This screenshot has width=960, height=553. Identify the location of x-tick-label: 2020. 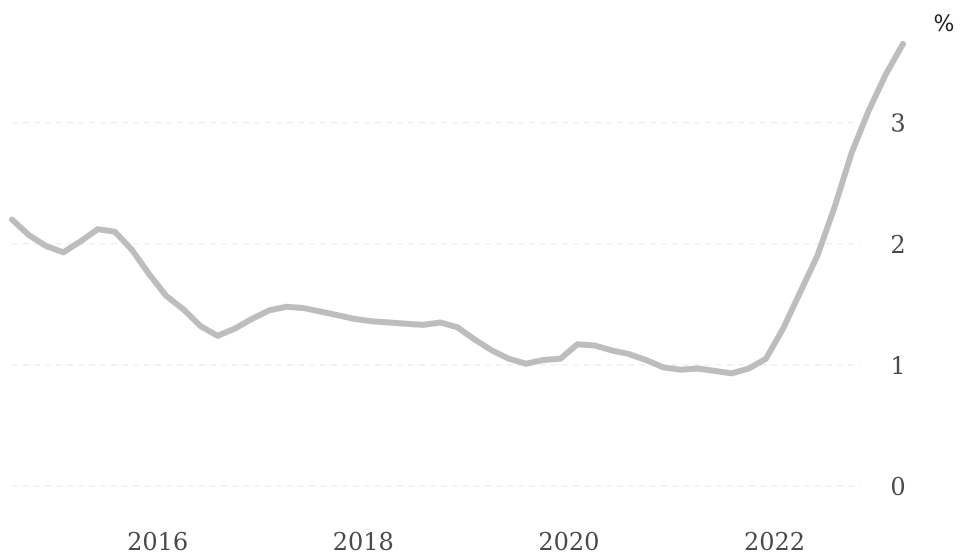
(568, 540).